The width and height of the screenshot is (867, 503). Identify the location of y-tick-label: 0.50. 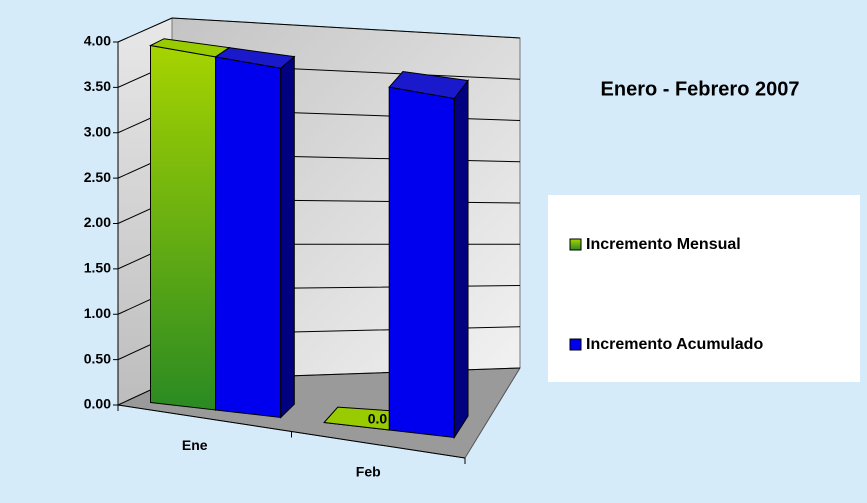
(97, 358).